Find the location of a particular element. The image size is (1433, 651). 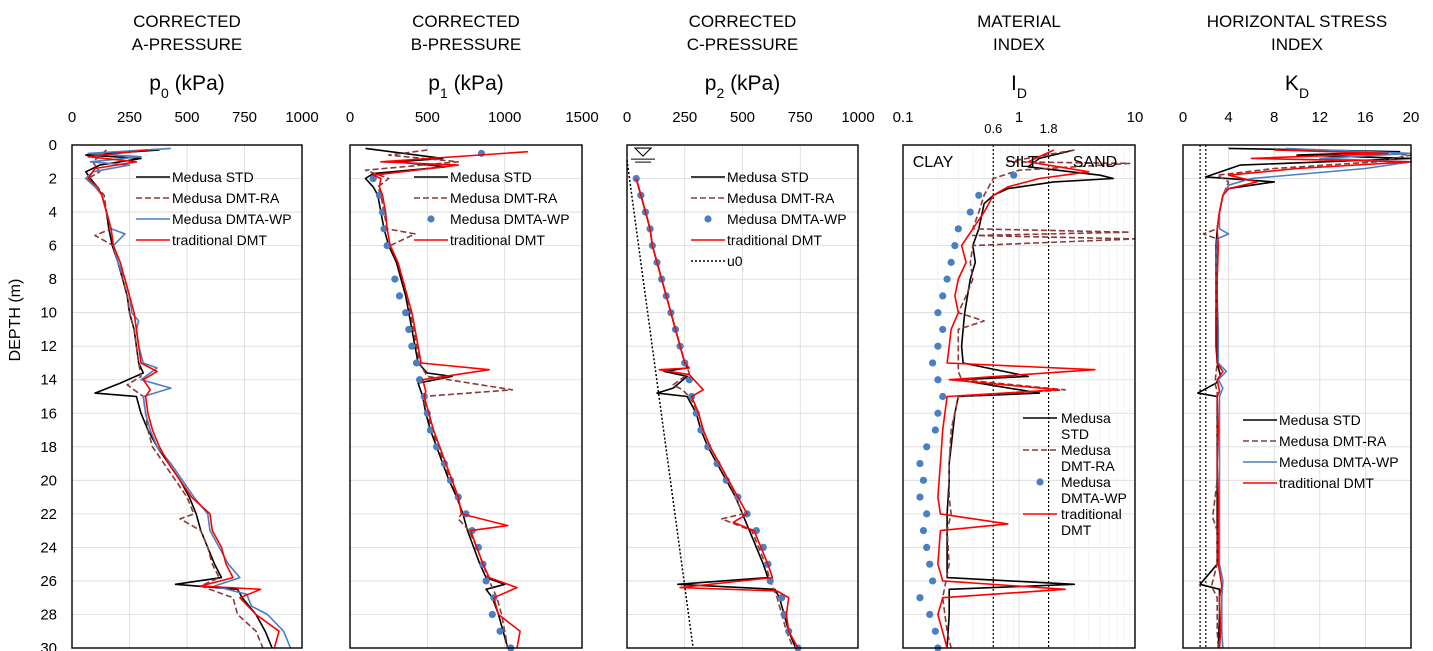

legend-label: u0 is located at coordinates (735, 261).